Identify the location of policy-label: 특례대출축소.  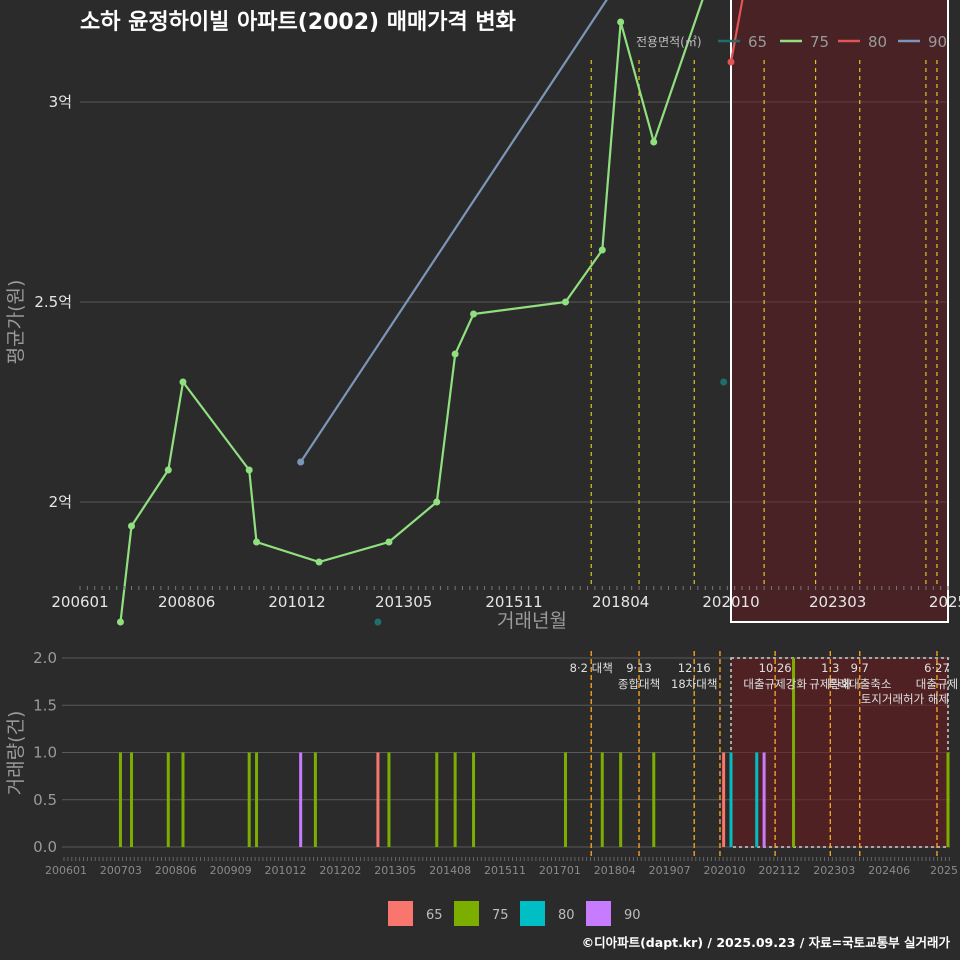
(859, 684).